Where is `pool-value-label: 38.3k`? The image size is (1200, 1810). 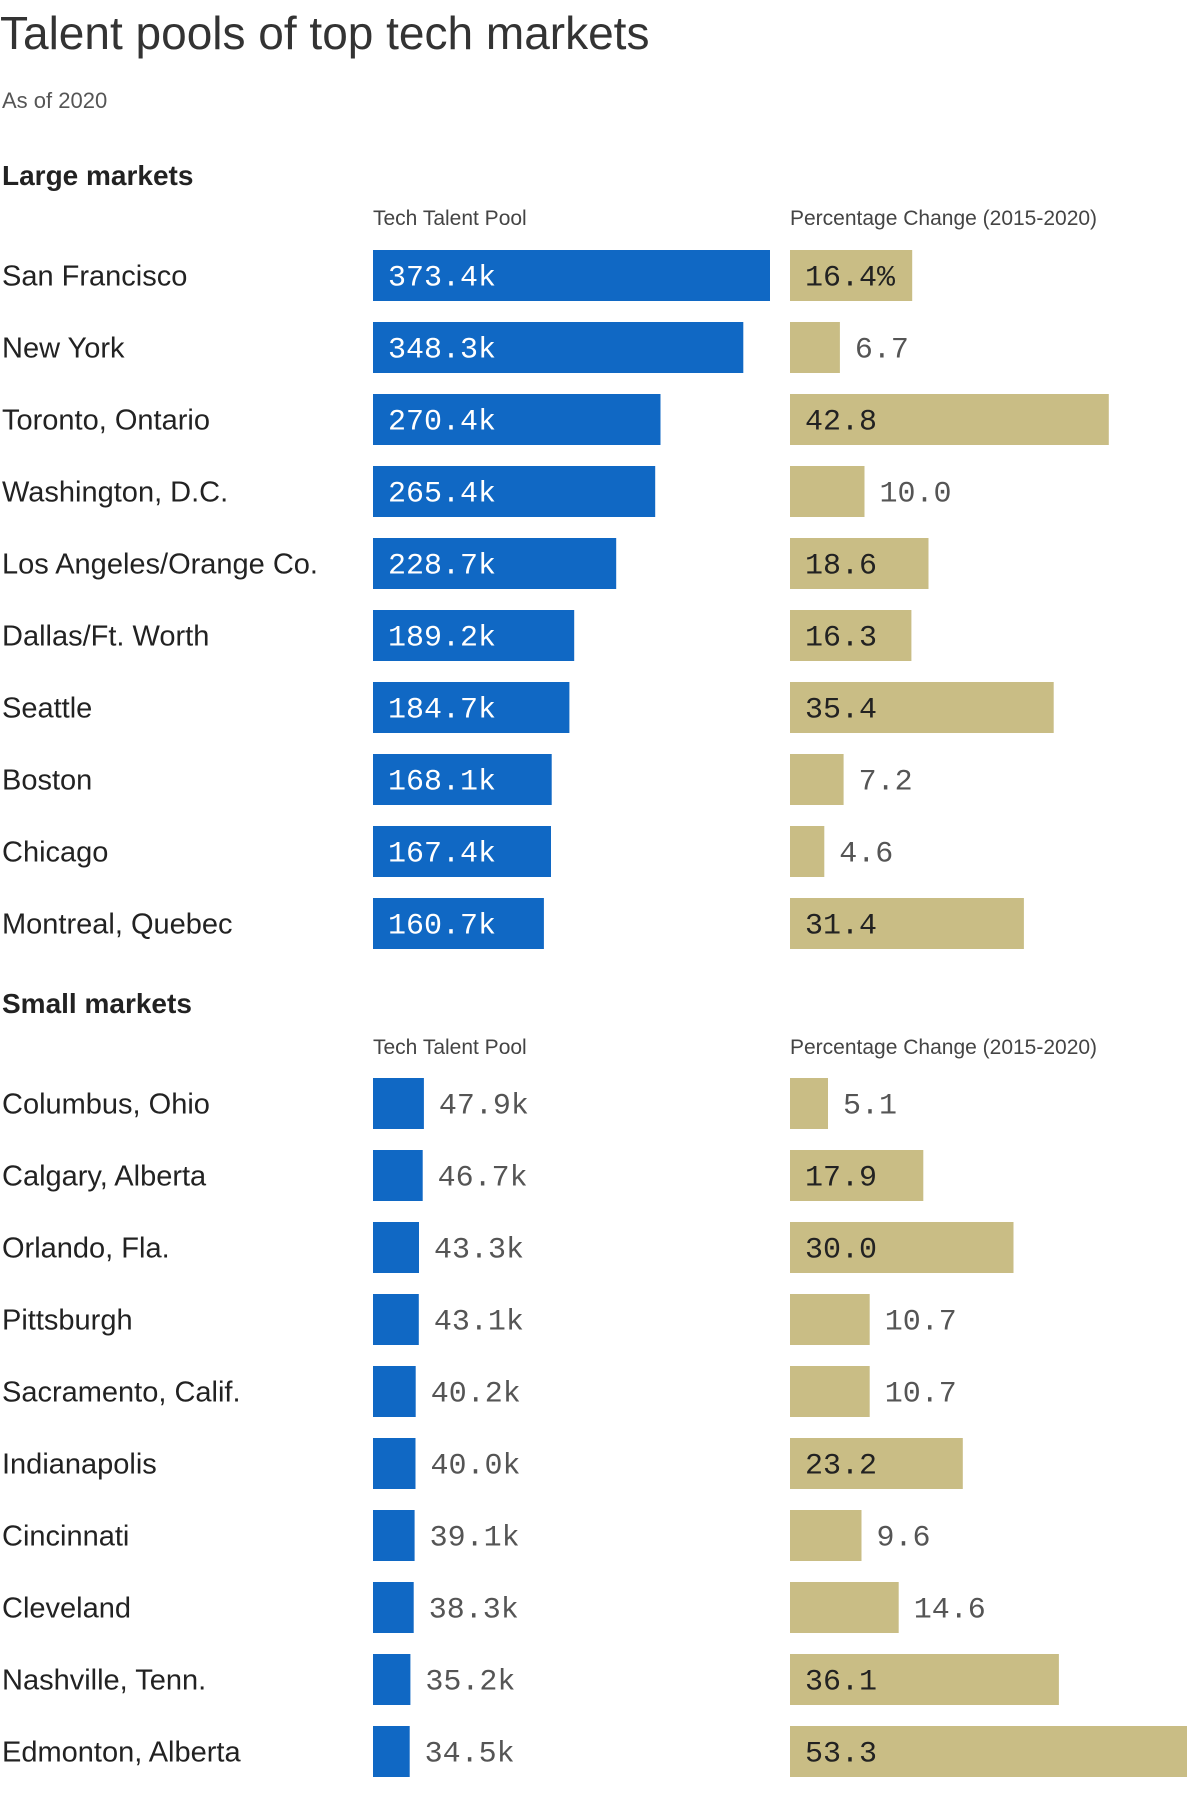 pool-value-label: 38.3k is located at coordinates (474, 1611).